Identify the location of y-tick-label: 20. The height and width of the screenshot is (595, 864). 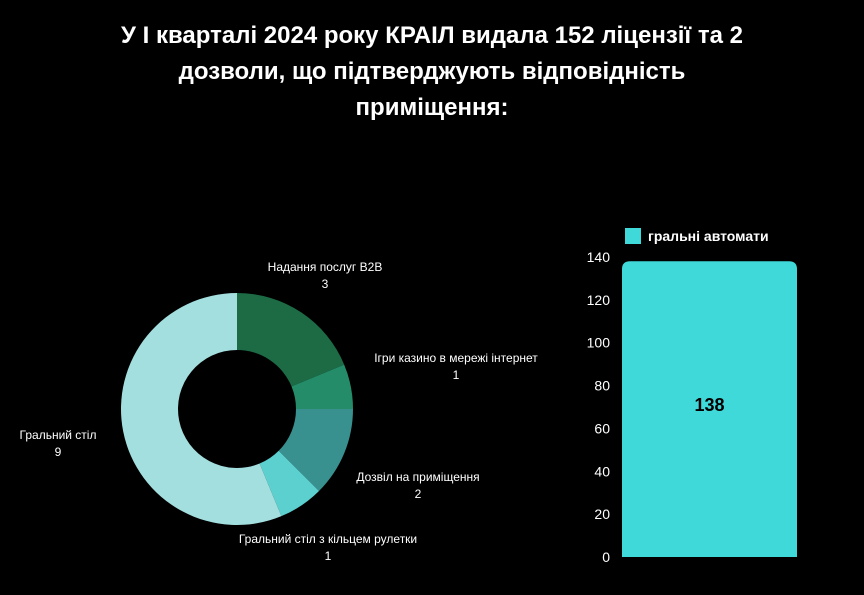
(602, 514).